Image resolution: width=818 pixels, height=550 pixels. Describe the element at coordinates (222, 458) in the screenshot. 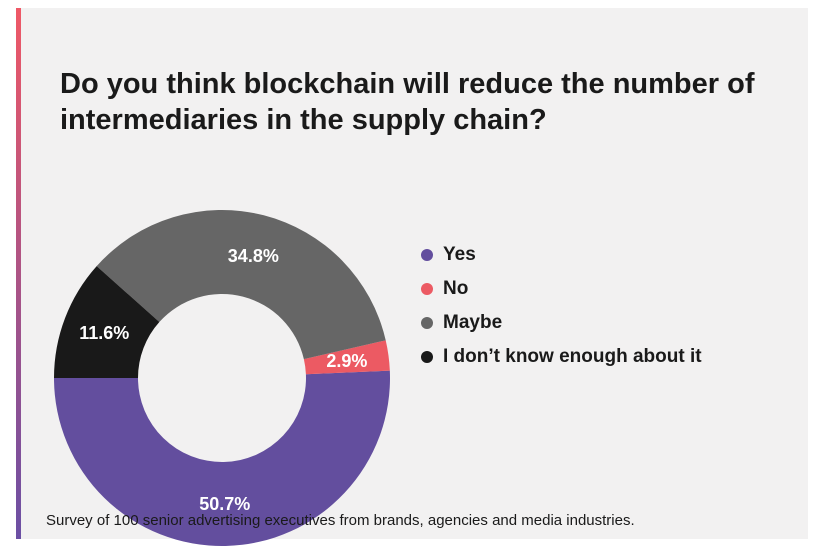

I see `slice-yes` at that location.